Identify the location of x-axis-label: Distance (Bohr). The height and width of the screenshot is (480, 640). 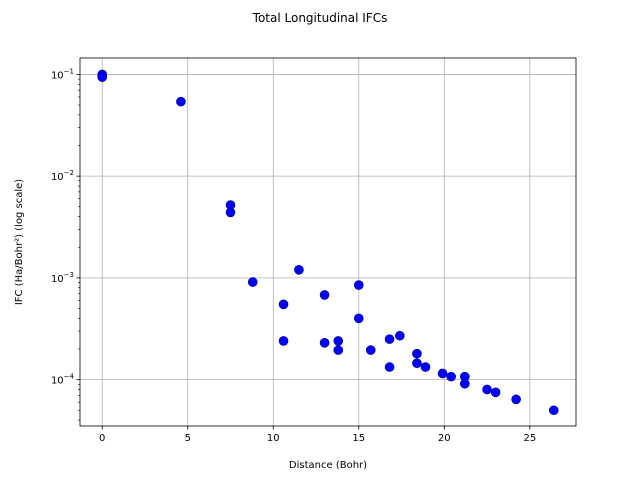
(328, 465).